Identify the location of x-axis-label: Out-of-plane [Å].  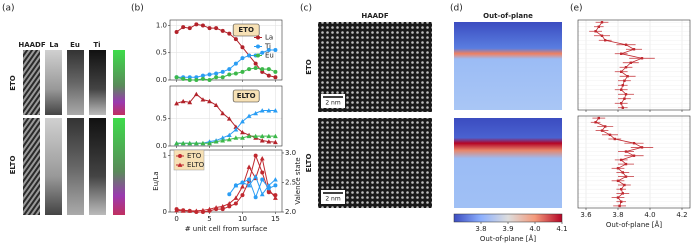
(634, 224).